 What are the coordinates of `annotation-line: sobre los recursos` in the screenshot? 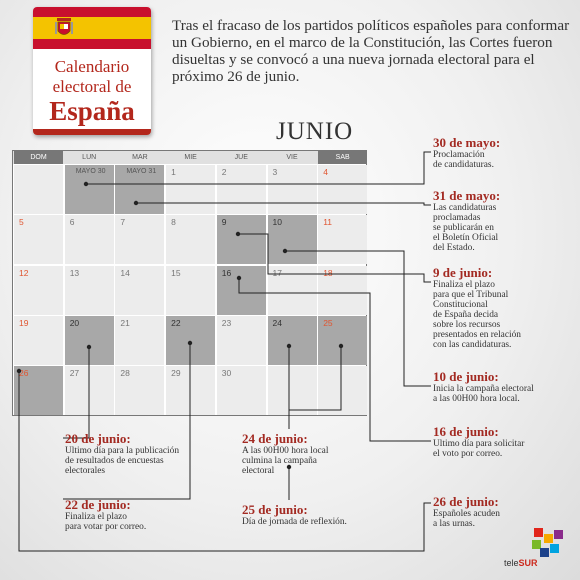 It's located at (467, 325).